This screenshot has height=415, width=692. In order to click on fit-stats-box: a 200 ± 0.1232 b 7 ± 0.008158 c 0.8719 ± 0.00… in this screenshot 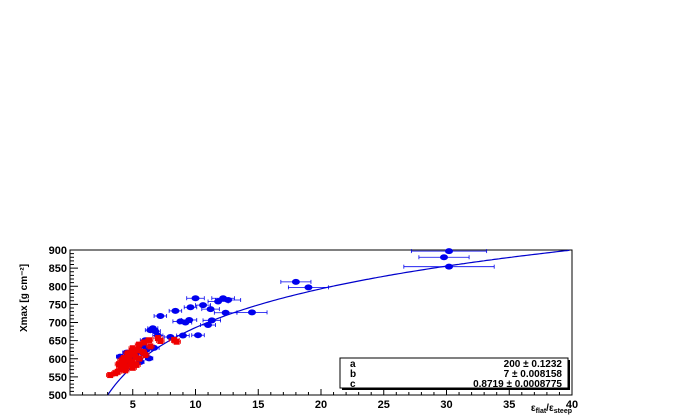, I will do `click(454, 373)`.